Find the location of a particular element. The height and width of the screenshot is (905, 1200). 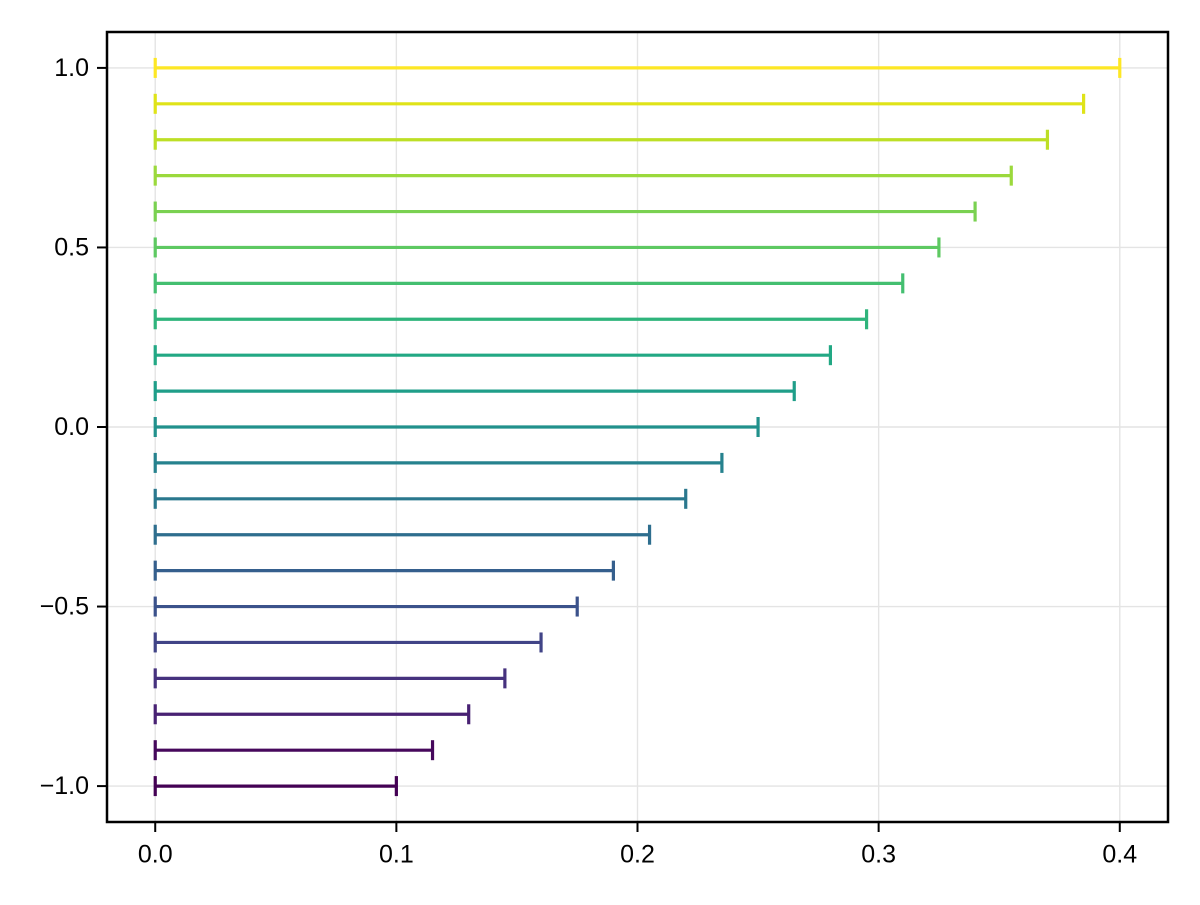

y-tick-label: −0.5 is located at coordinates (64, 607).